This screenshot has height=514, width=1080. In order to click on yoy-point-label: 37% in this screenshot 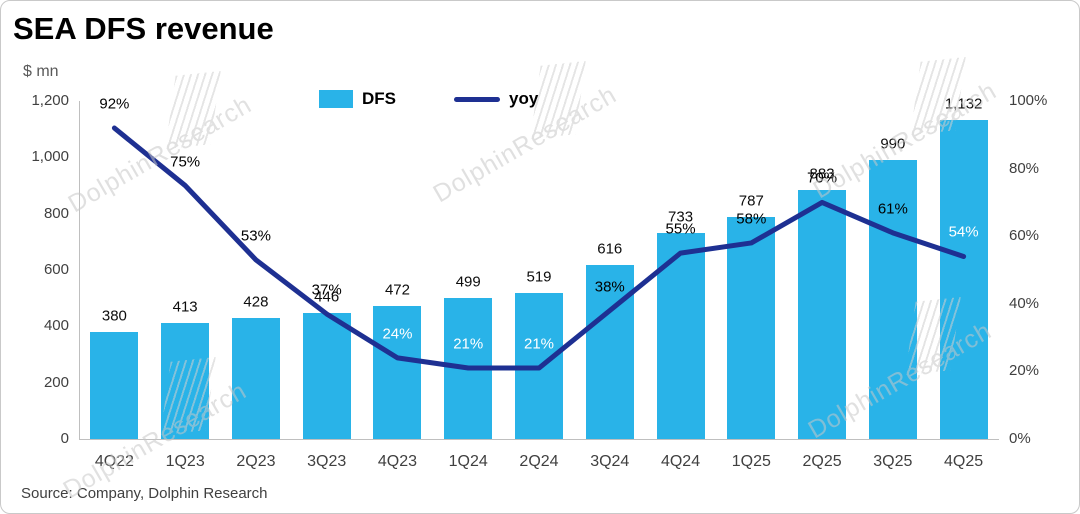, I will do `click(326, 290)`.